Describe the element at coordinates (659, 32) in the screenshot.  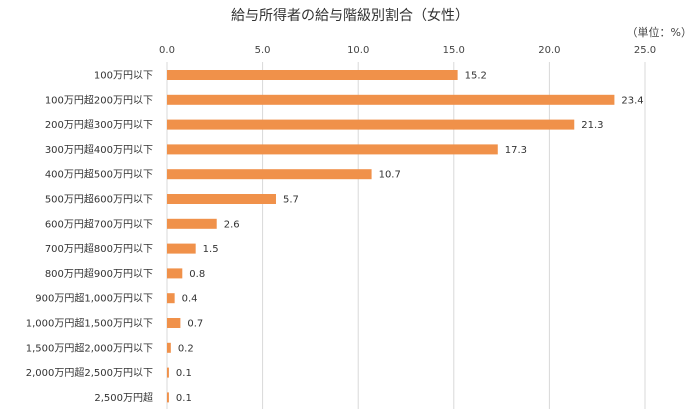
I see `unit-label: （単位：%）` at that location.